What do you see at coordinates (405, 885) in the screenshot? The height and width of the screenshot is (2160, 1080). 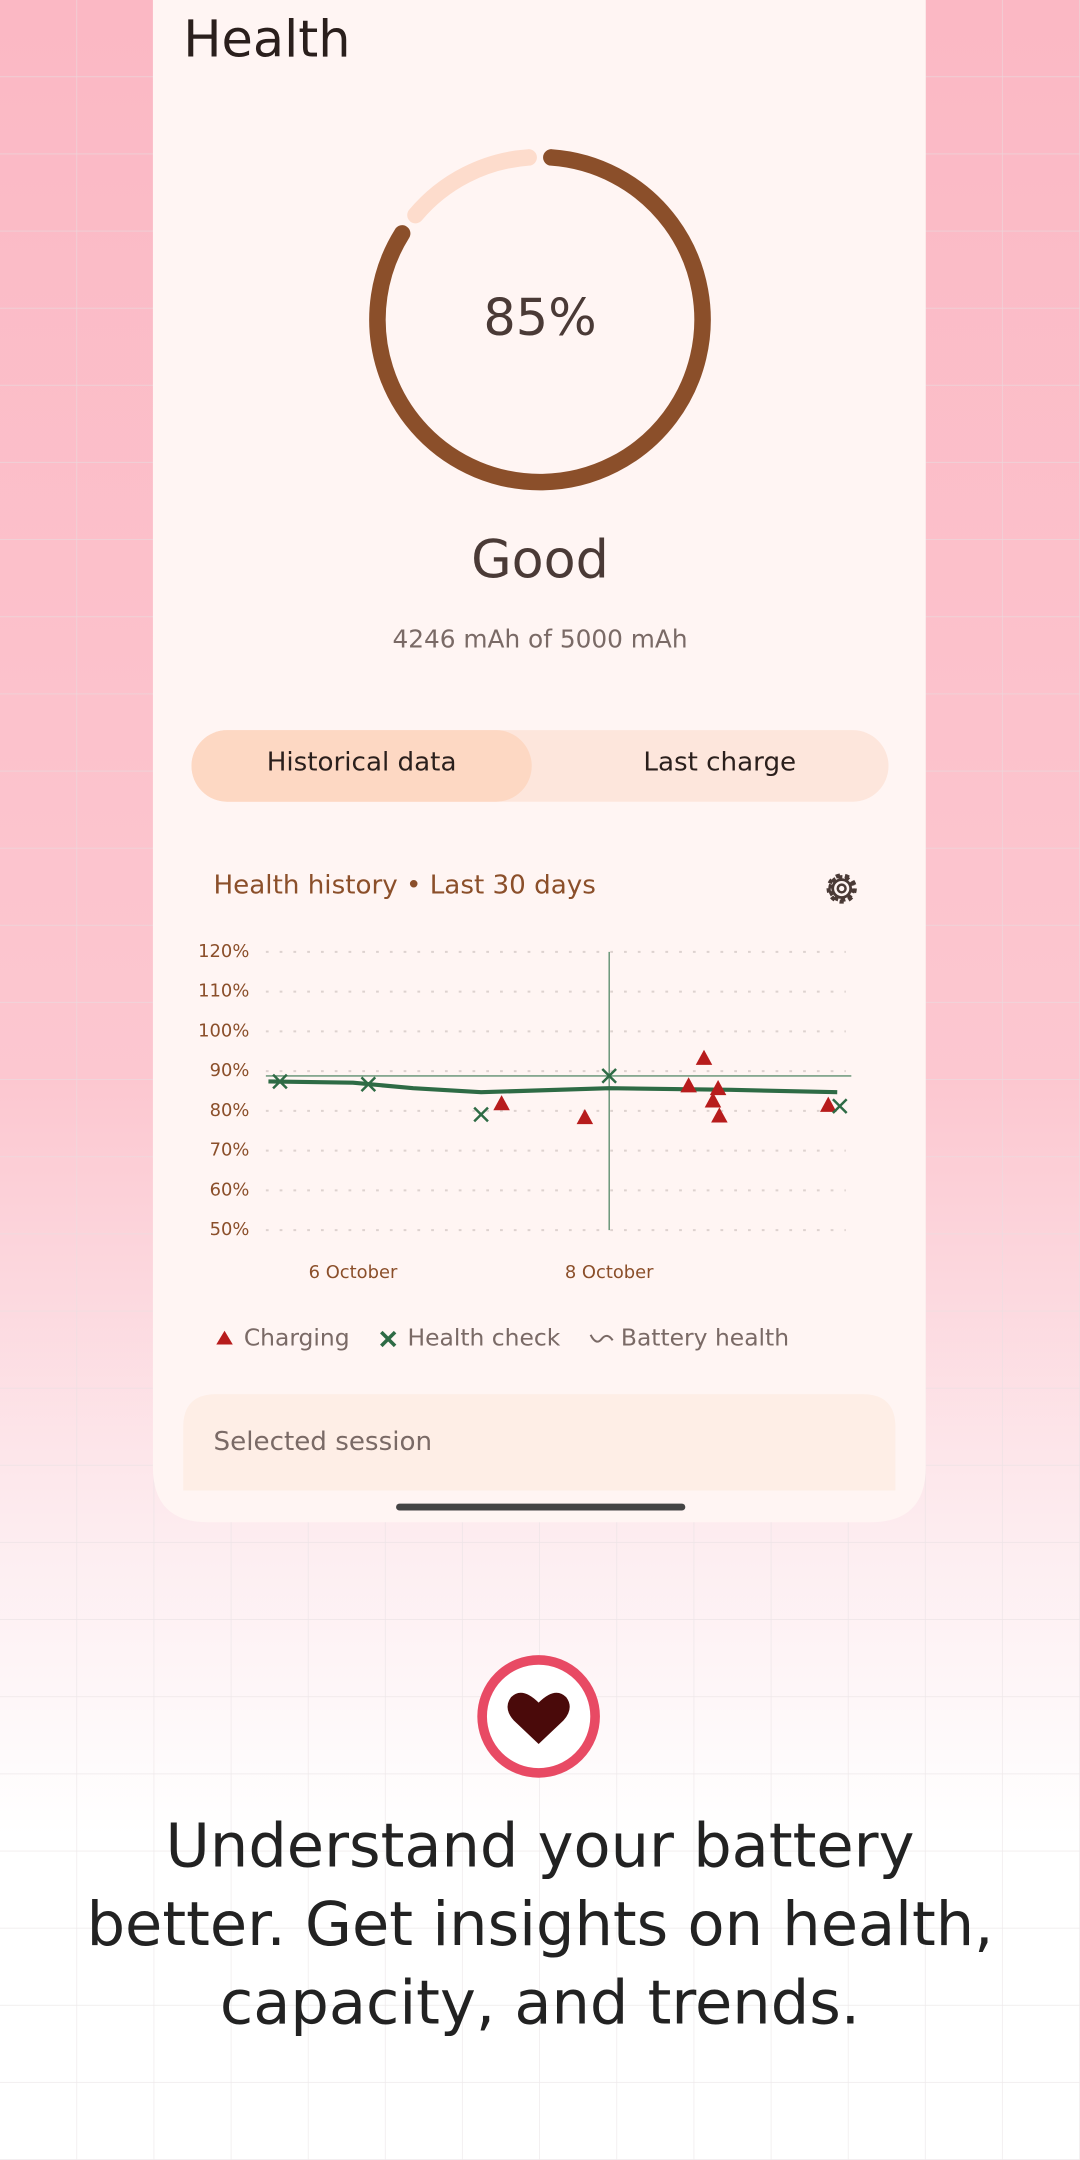 I see `chart-title: Health history • Last 30 days` at bounding box center [405, 885].